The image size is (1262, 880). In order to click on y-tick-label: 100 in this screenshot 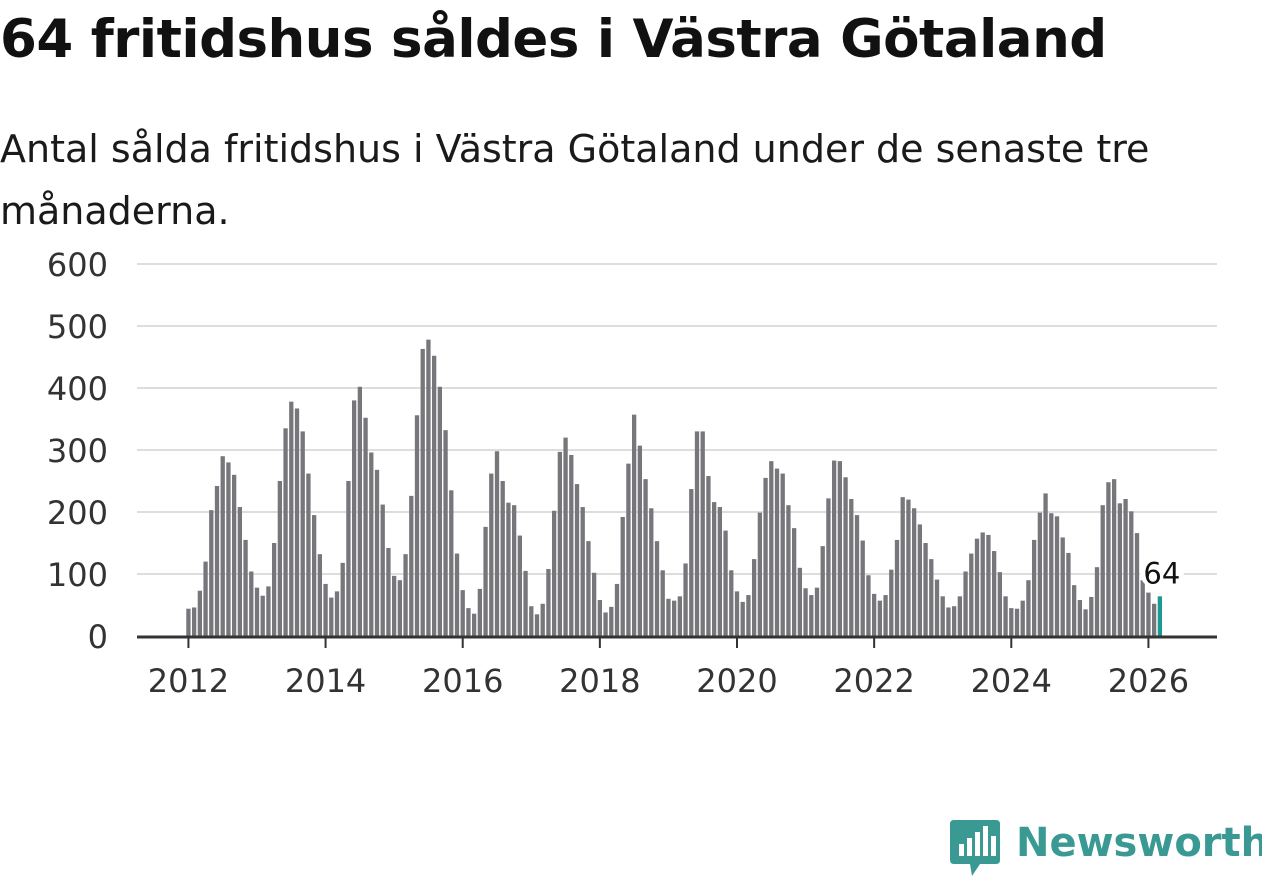, I will do `click(77, 575)`.